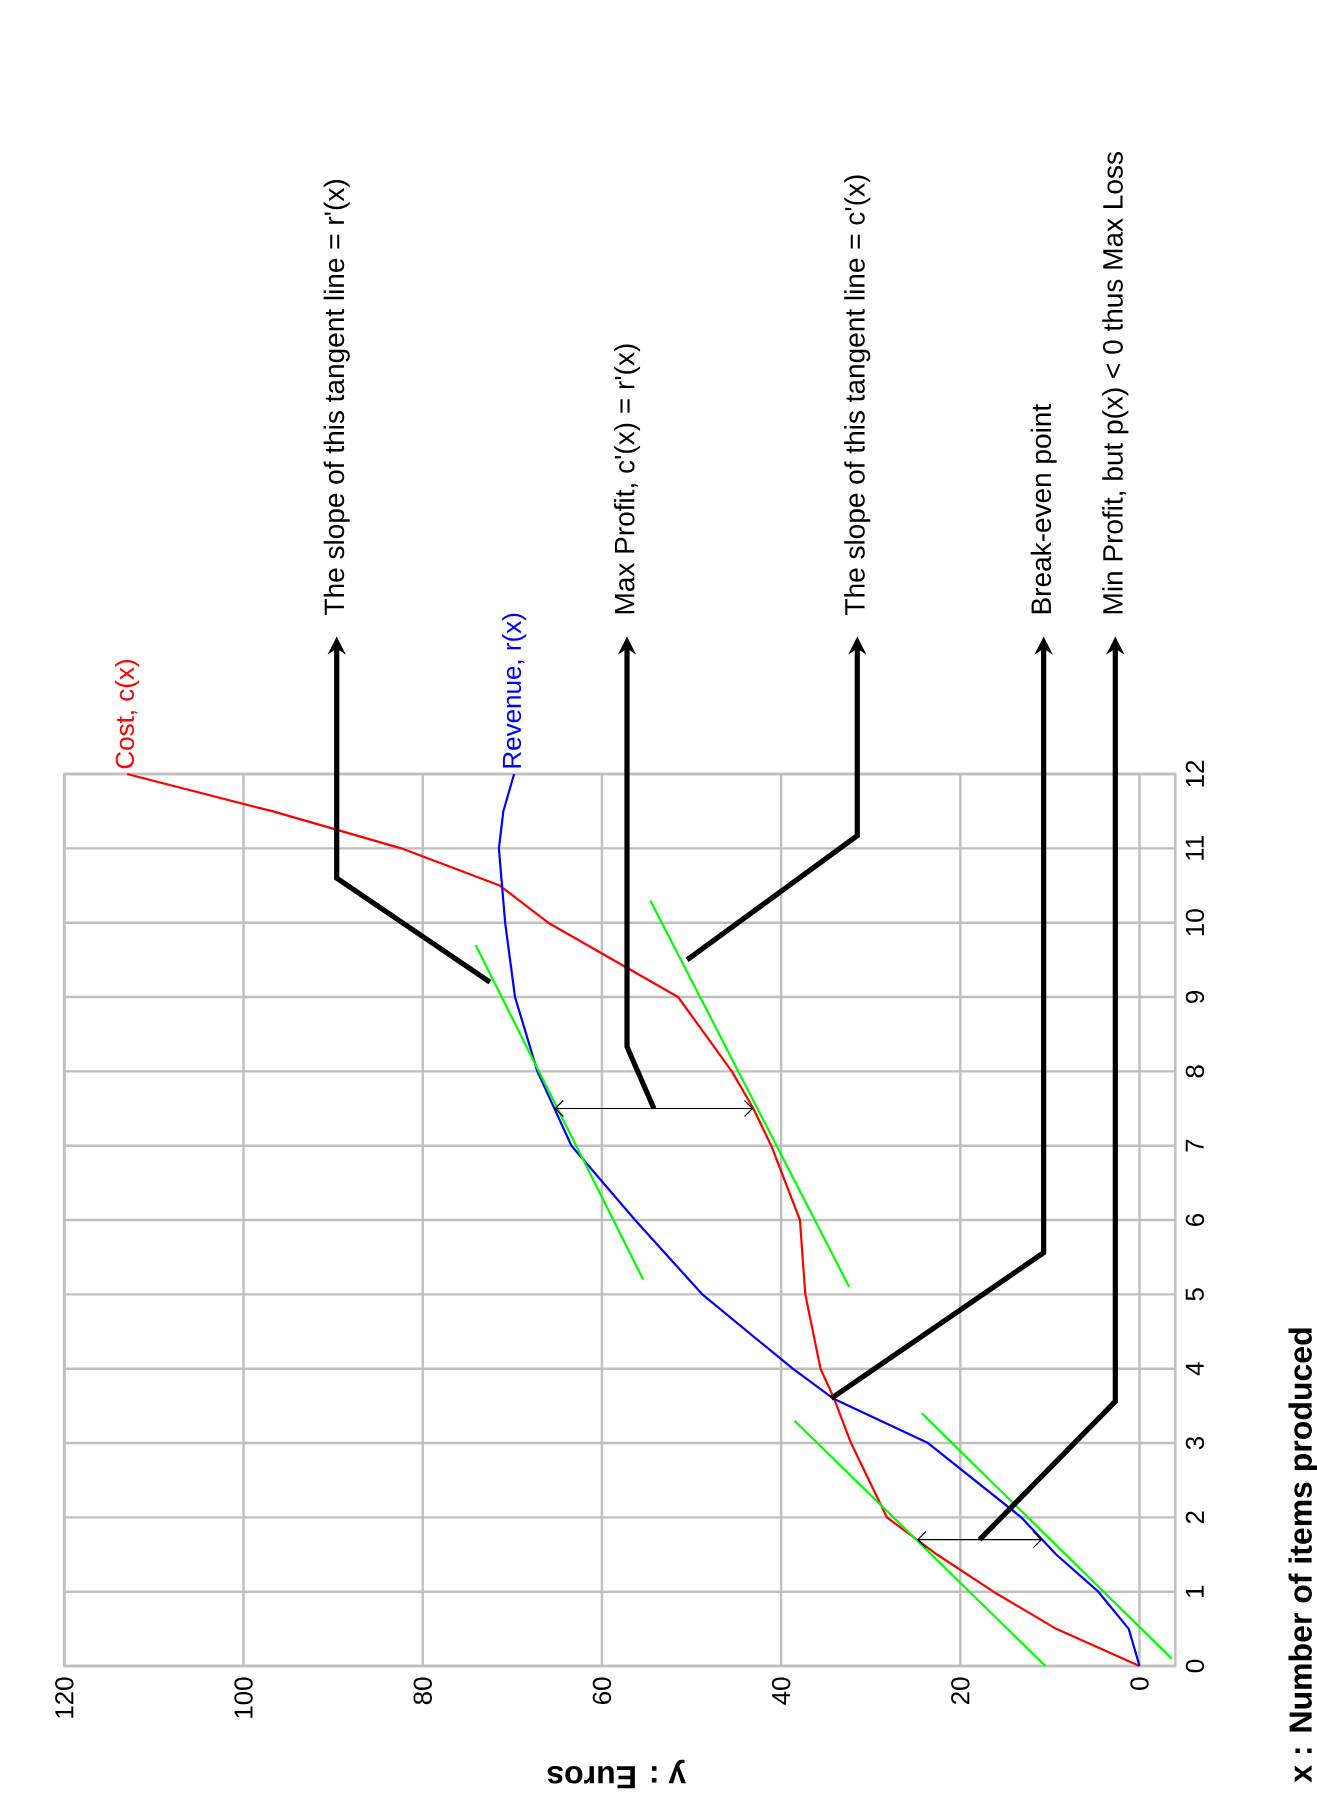  I want to click on y-tick-label: 0, so click(1194, 1666).